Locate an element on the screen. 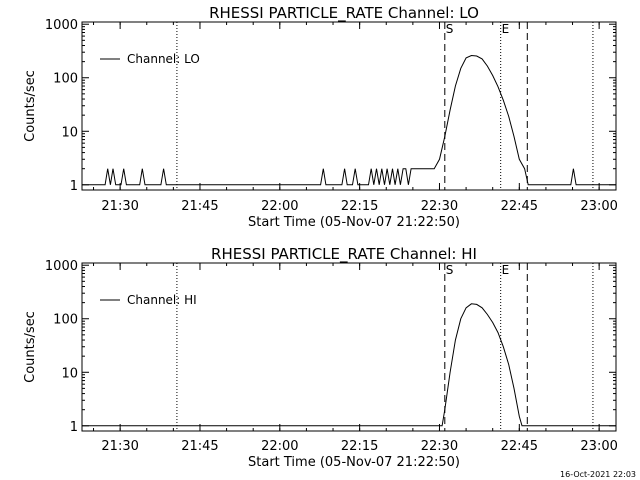  chart-title: RHESSI PARTICLE_RATE Channel: LO is located at coordinates (344, 13).